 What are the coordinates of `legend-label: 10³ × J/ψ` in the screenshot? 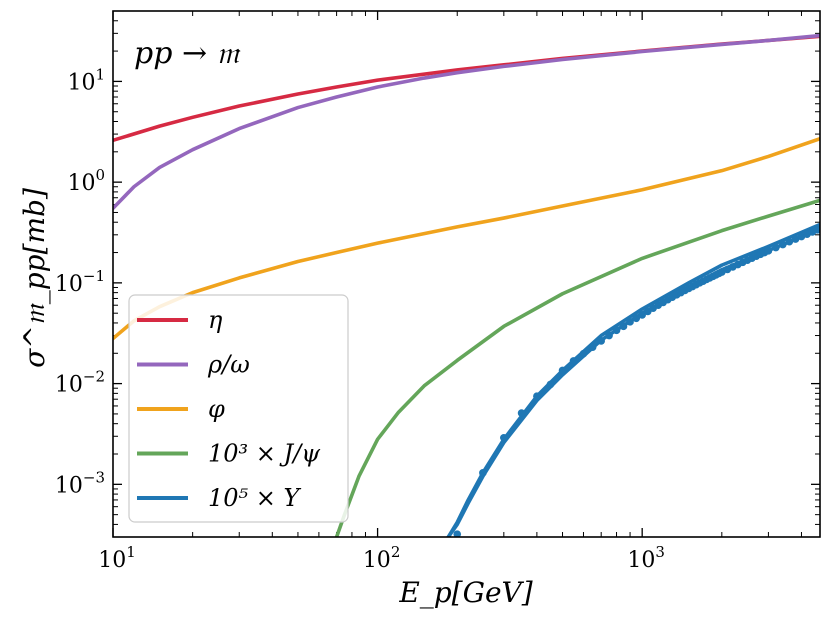 It's located at (264, 454).